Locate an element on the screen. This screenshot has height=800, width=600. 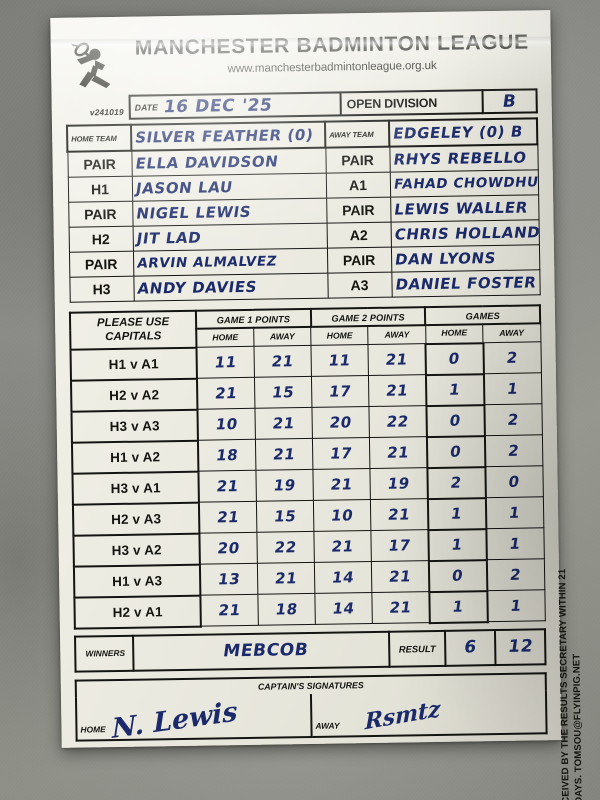
home-pair2-player1: NIGEL LEWIS is located at coordinates (229, 212).